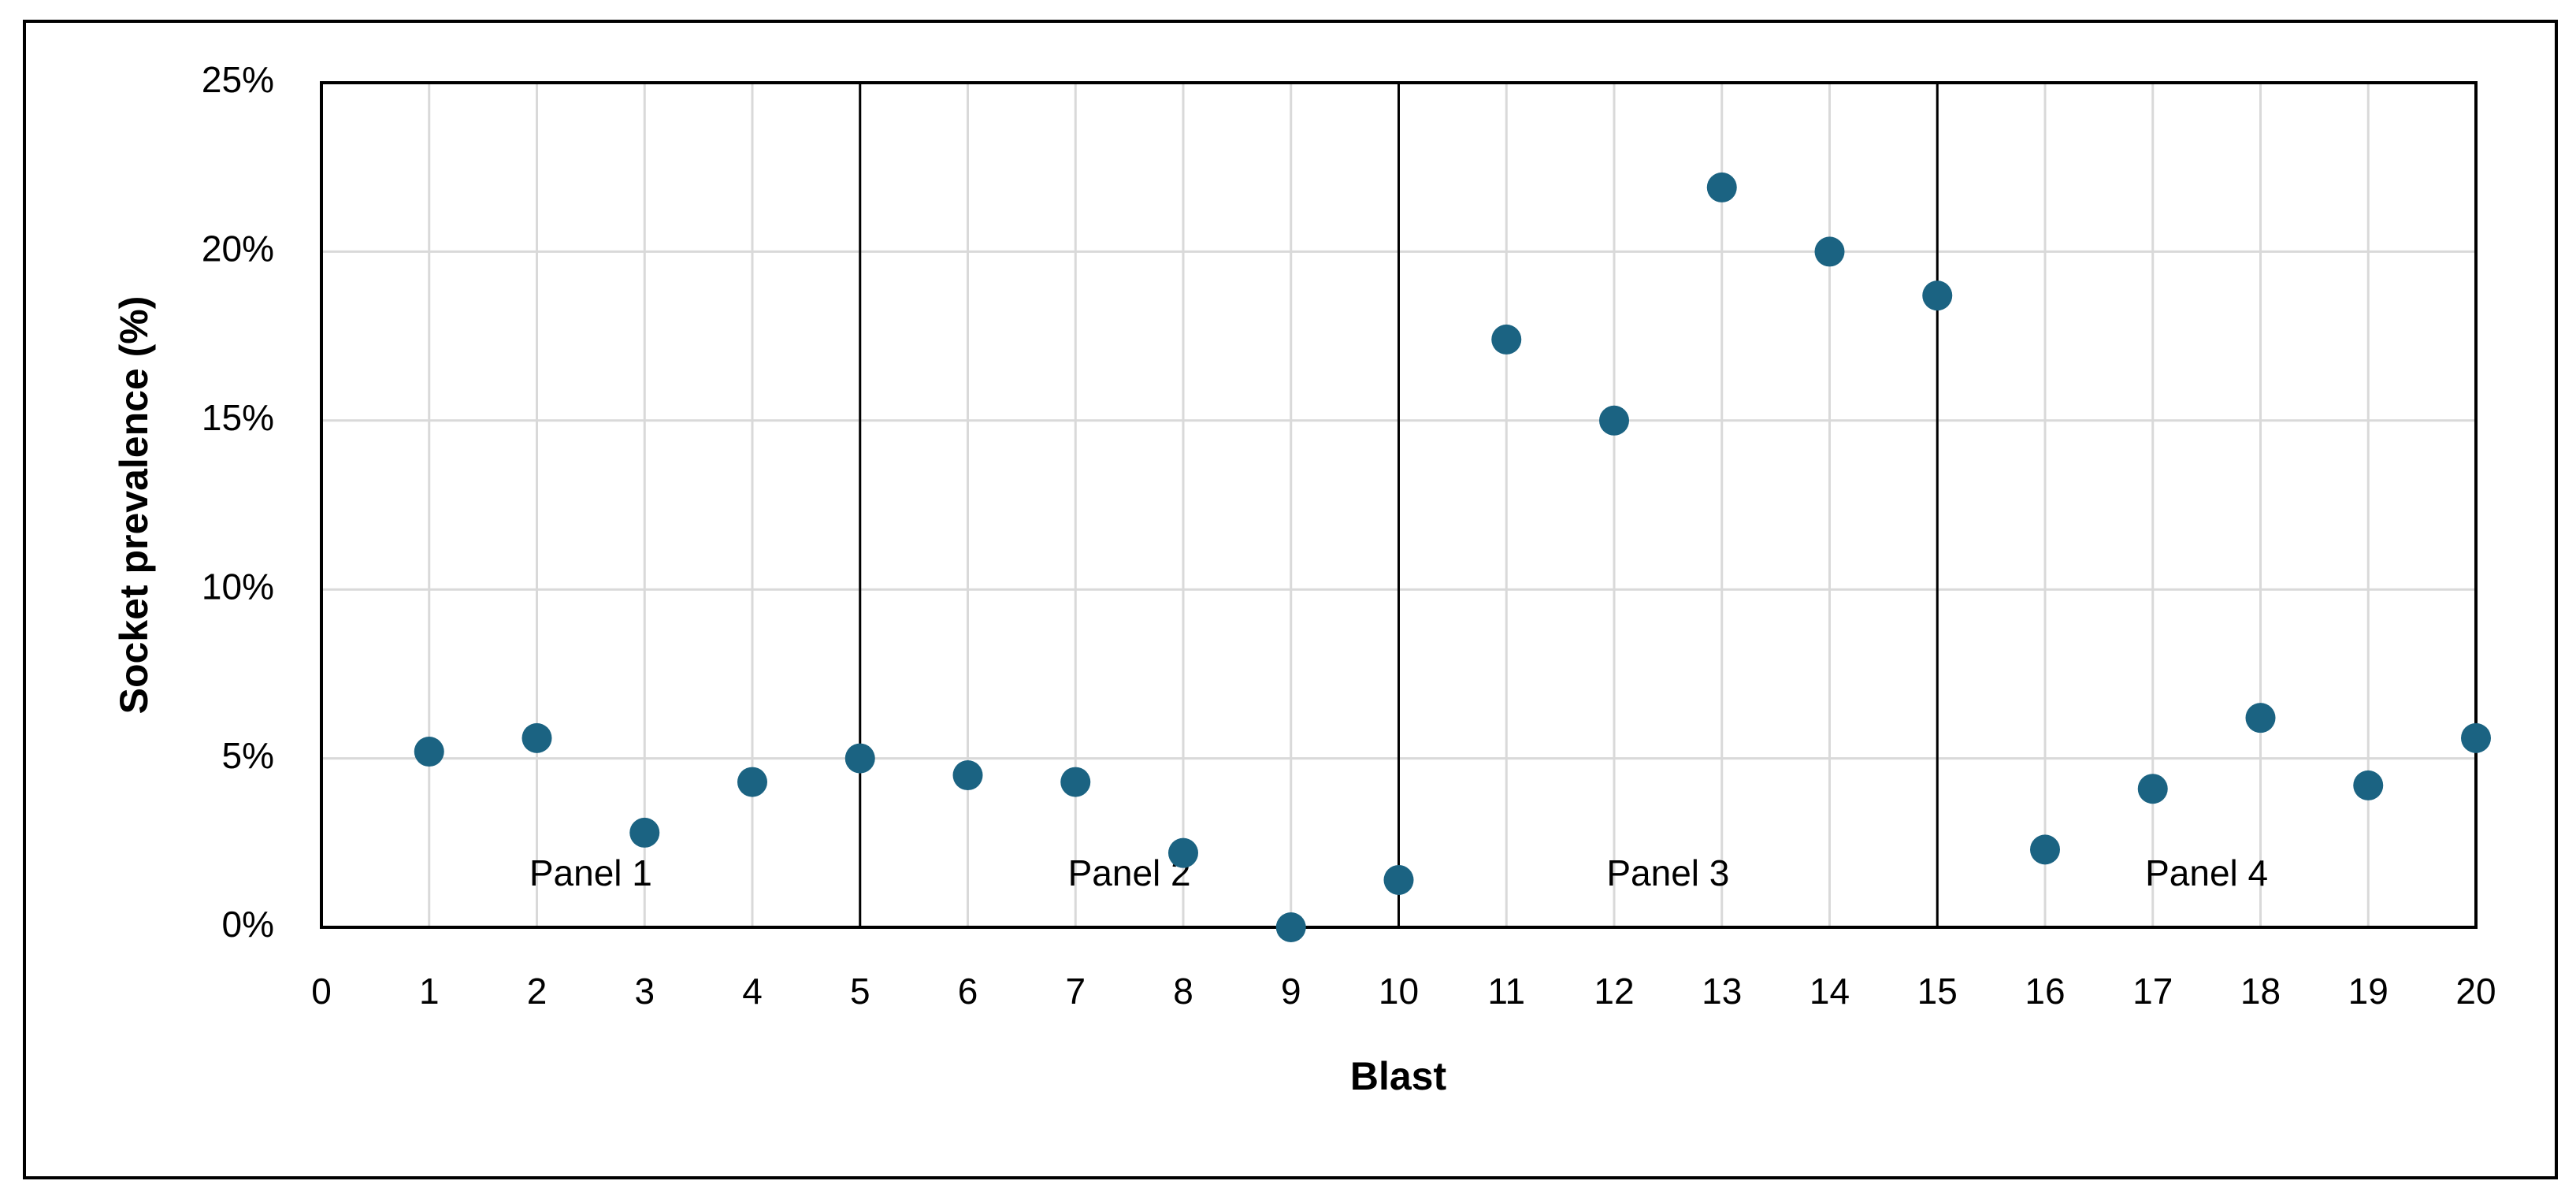 The height and width of the screenshot is (1192, 2576). I want to click on y-tick-label: 5%, so click(248, 755).